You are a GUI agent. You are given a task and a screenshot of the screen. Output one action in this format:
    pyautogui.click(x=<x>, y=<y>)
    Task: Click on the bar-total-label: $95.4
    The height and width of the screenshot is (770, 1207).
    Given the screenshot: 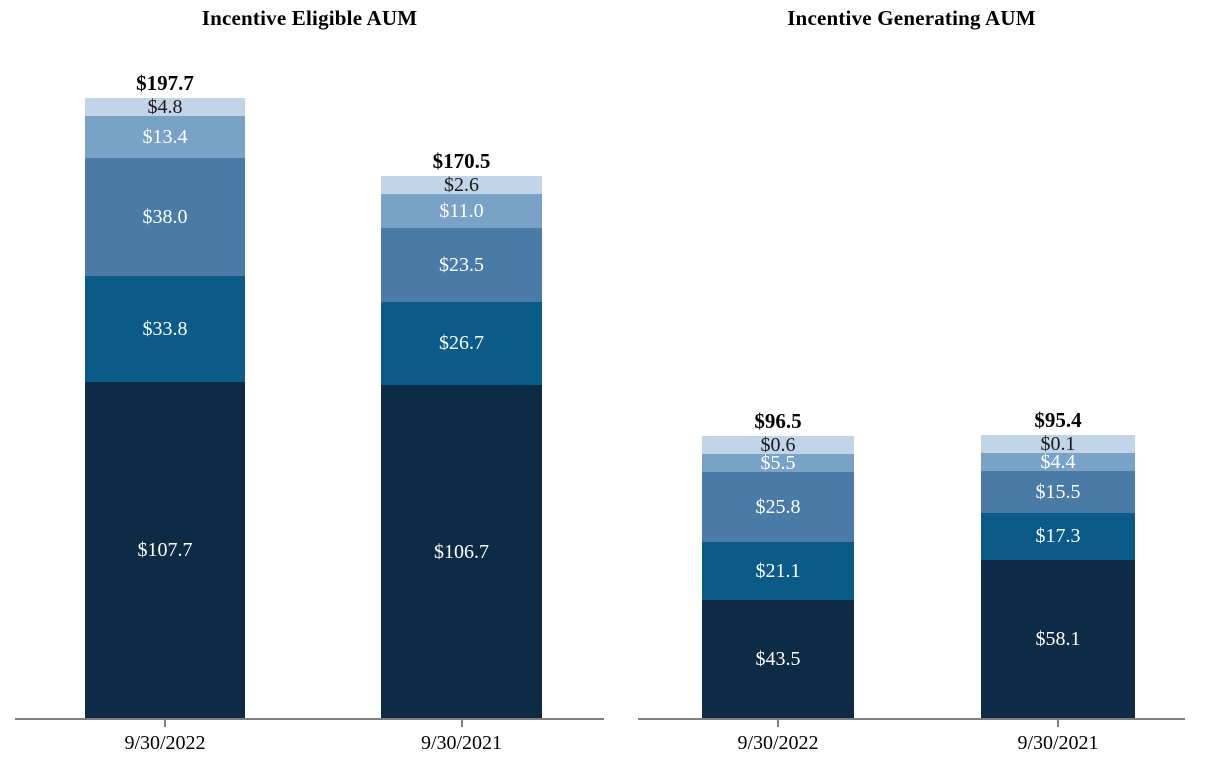 What is the action you would take?
    pyautogui.click(x=1058, y=419)
    